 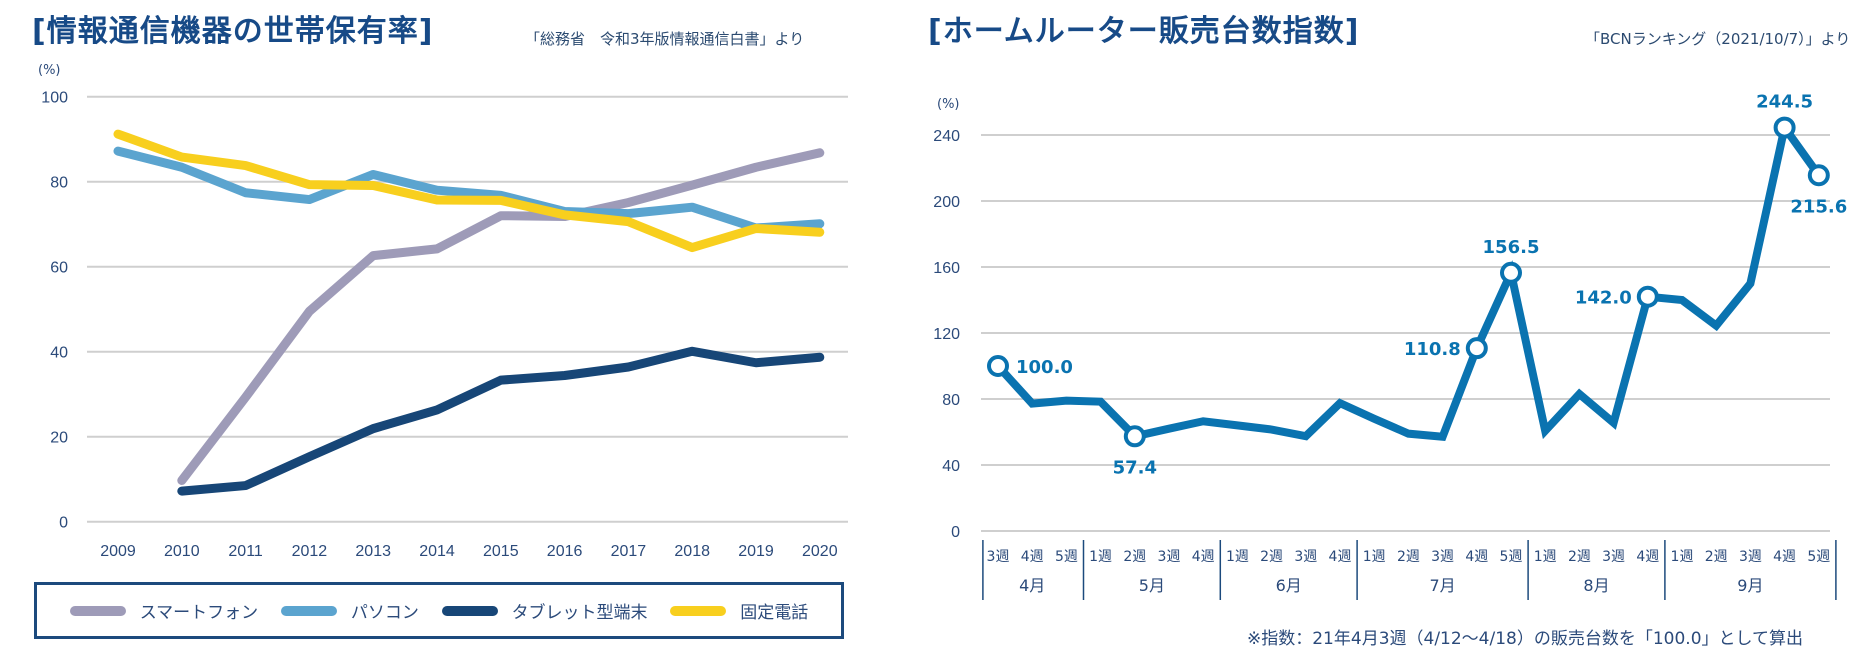 What do you see at coordinates (59, 438) in the screenshot?
I see `y-tick-label: 20` at bounding box center [59, 438].